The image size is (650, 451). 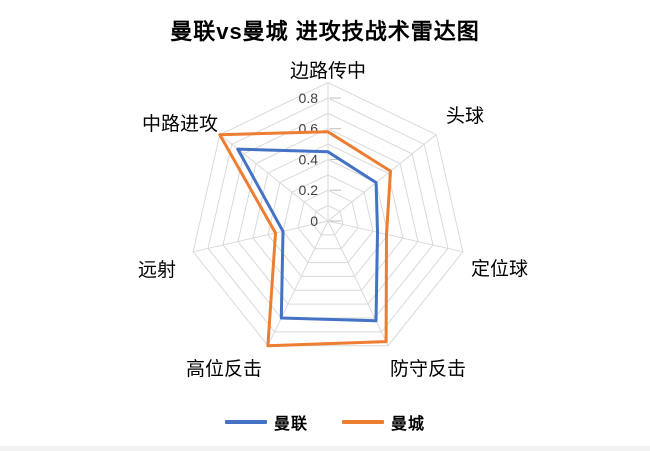 I want to click on axis-label-3: 防守反击, so click(x=428, y=369).